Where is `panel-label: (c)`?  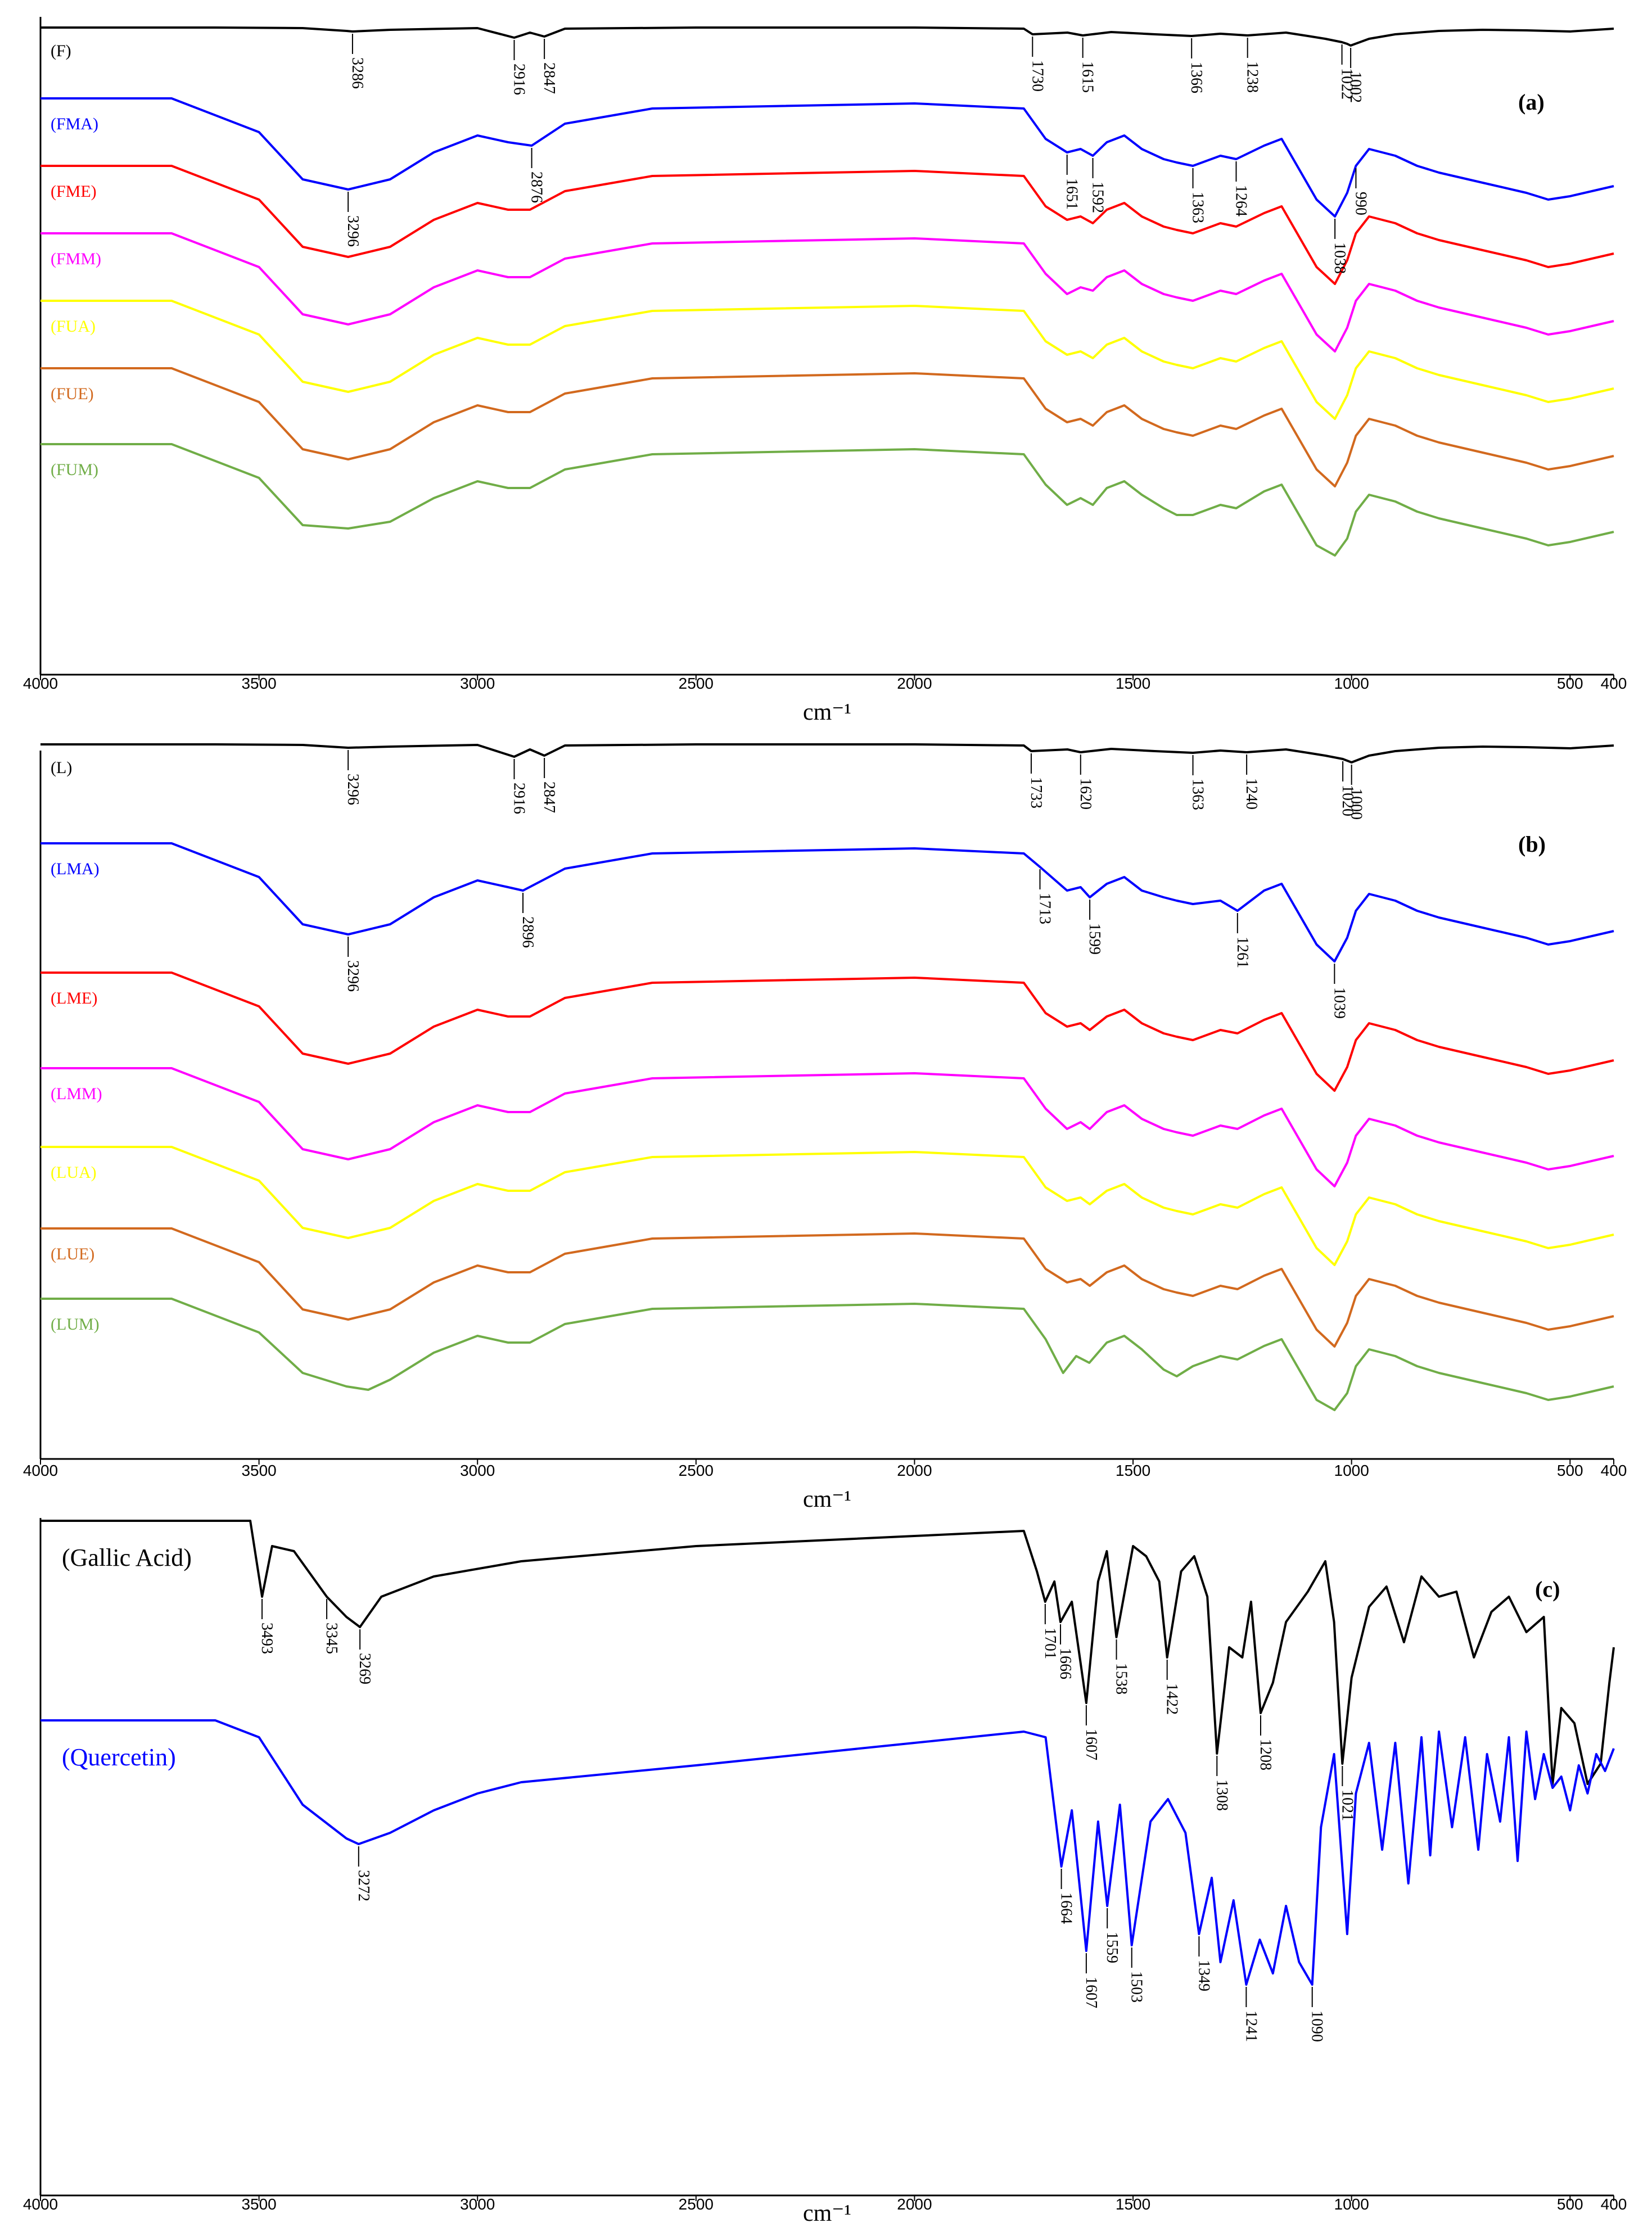
panel-label: (c) is located at coordinates (1547, 1589).